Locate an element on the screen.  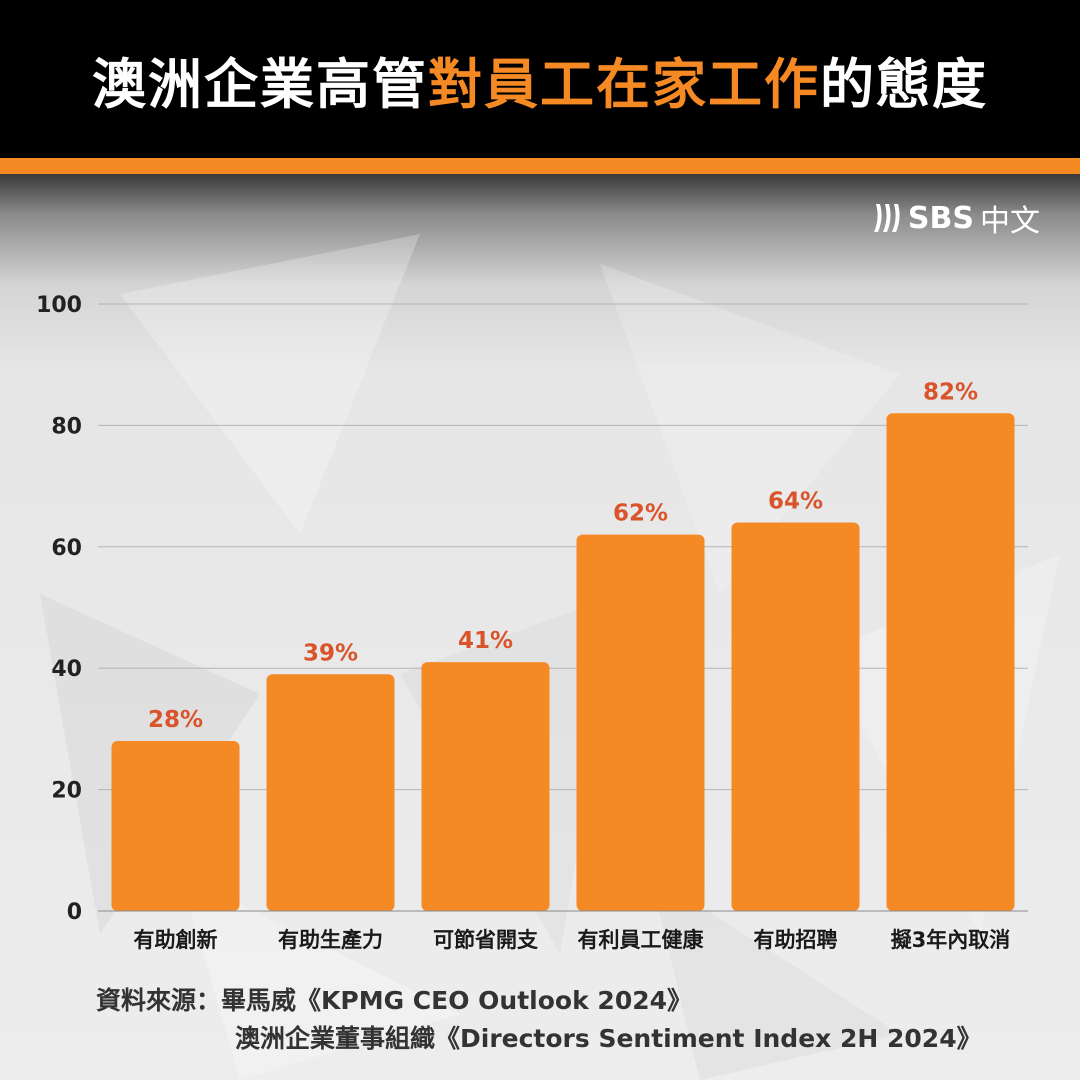
sbs-logo: SBS 中文 is located at coordinates (955, 218).